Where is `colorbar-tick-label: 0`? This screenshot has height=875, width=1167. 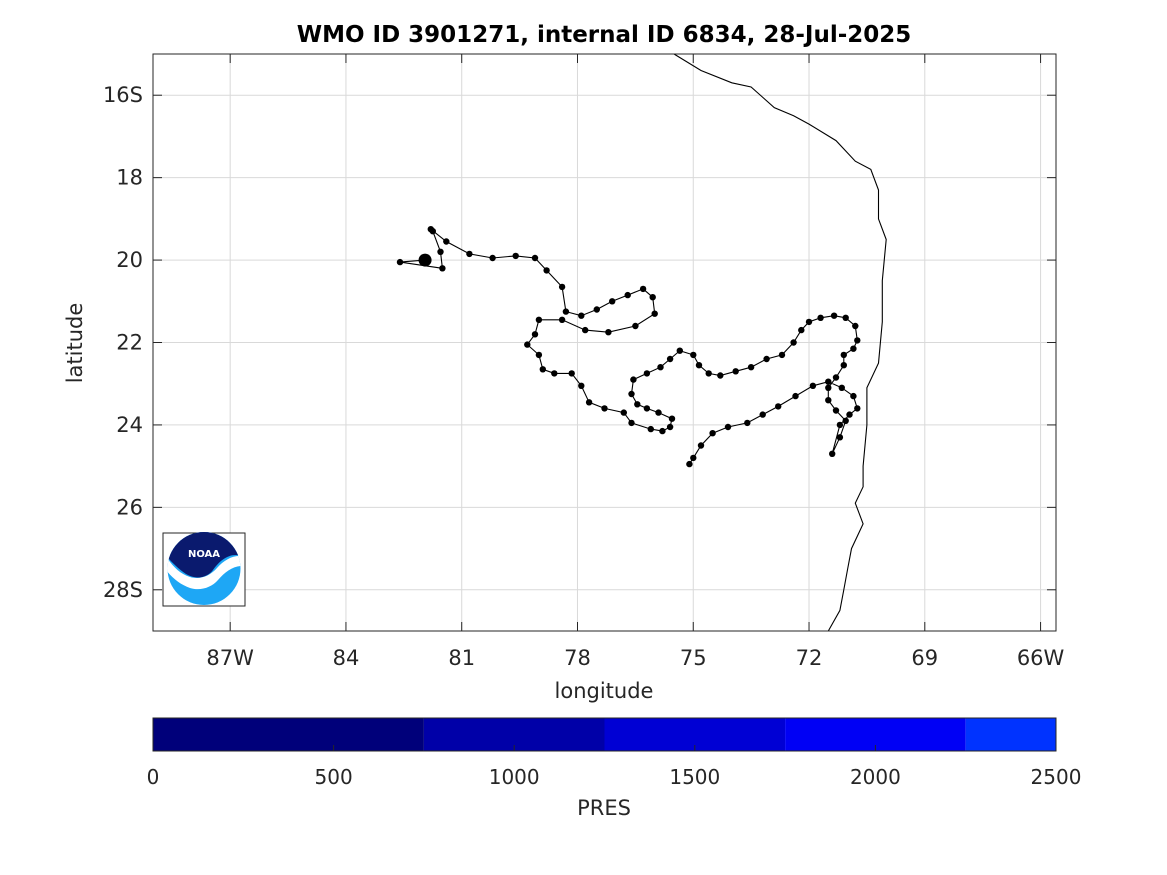 colorbar-tick-label: 0 is located at coordinates (153, 777).